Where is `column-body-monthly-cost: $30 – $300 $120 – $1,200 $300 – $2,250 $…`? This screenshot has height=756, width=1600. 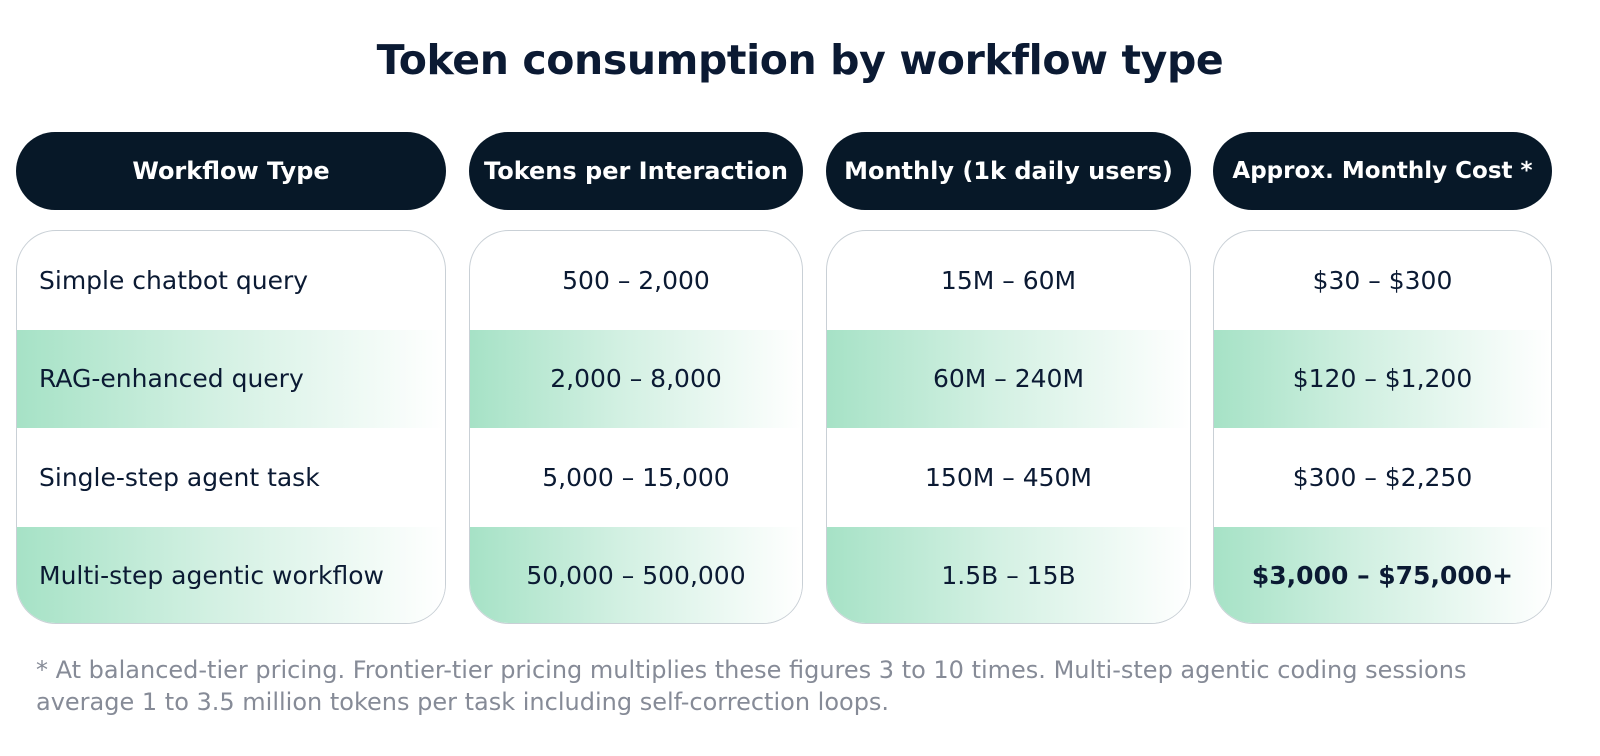
column-body-monthly-cost: $30 – $300 $120 – $1,200 $300 – $2,250 $… is located at coordinates (1382, 427).